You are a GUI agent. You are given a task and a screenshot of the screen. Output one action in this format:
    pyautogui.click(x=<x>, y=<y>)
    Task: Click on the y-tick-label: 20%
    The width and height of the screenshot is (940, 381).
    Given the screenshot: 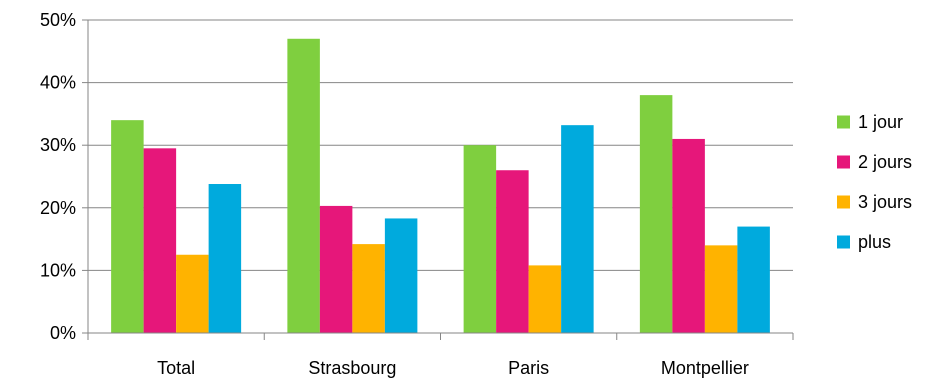 What is the action you would take?
    pyautogui.click(x=58, y=208)
    